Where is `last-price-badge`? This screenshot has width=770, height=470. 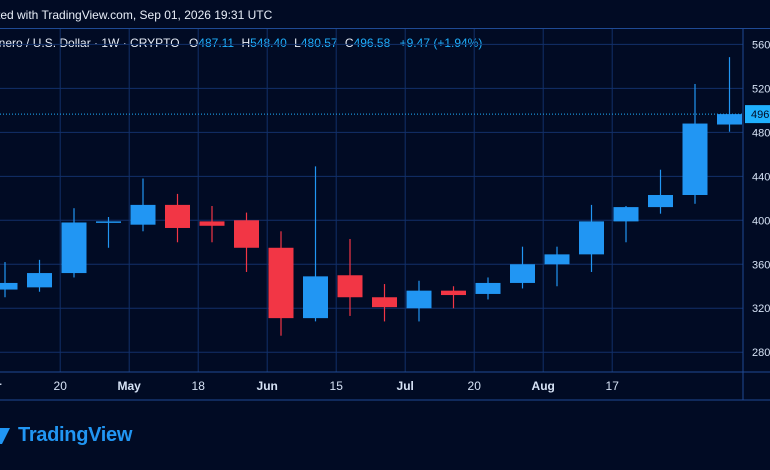 last-price-badge is located at coordinates (757, 114).